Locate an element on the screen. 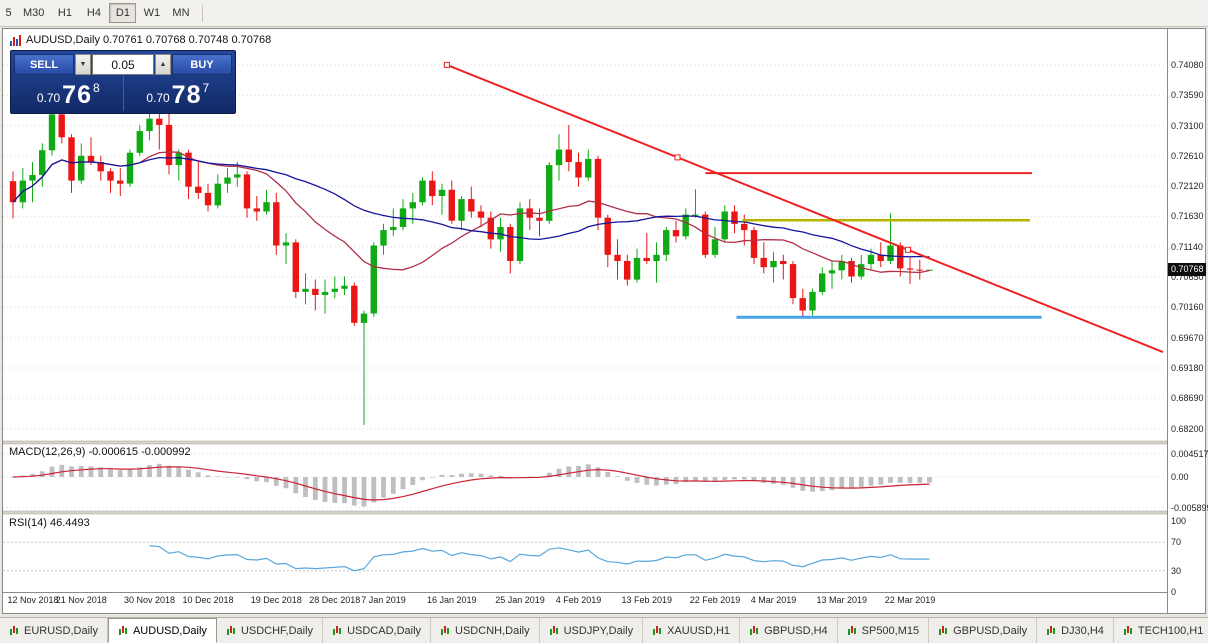 Image resolution: width=1208 pixels, height=643 pixels. timeframe-button-M30: M30 is located at coordinates (33, 13).